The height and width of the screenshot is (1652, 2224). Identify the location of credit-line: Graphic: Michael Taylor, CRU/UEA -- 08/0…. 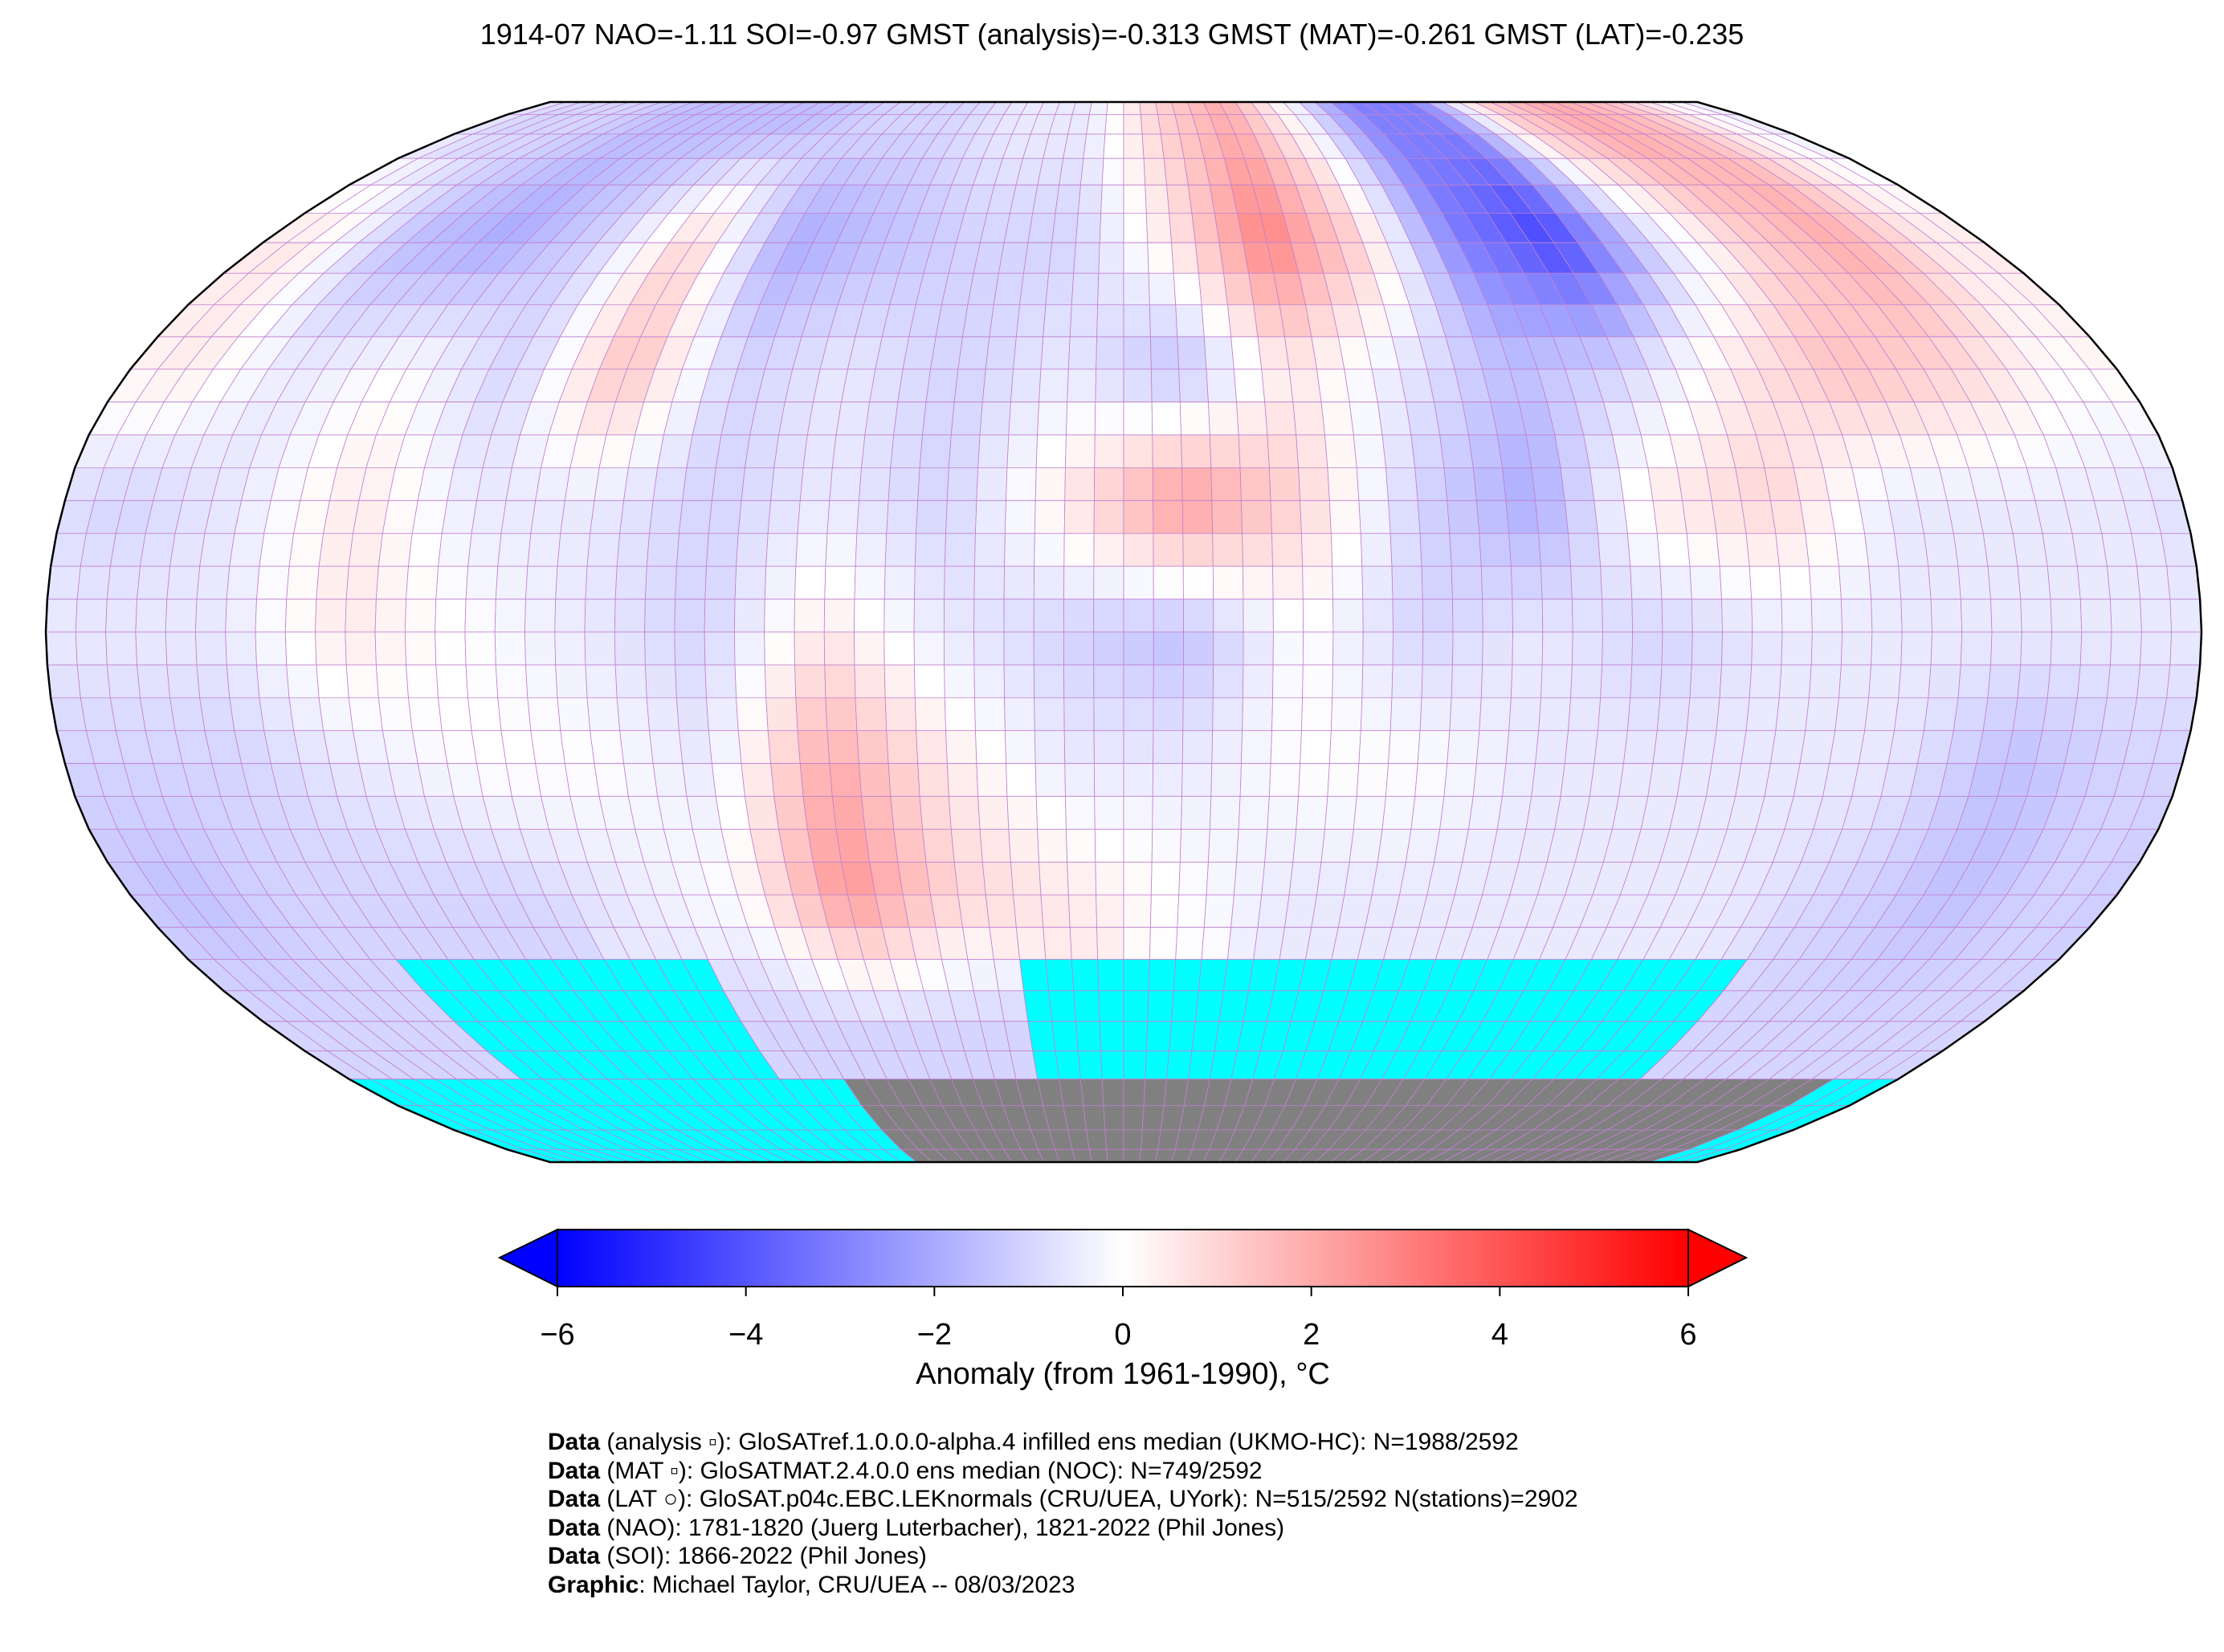
(1063, 1585).